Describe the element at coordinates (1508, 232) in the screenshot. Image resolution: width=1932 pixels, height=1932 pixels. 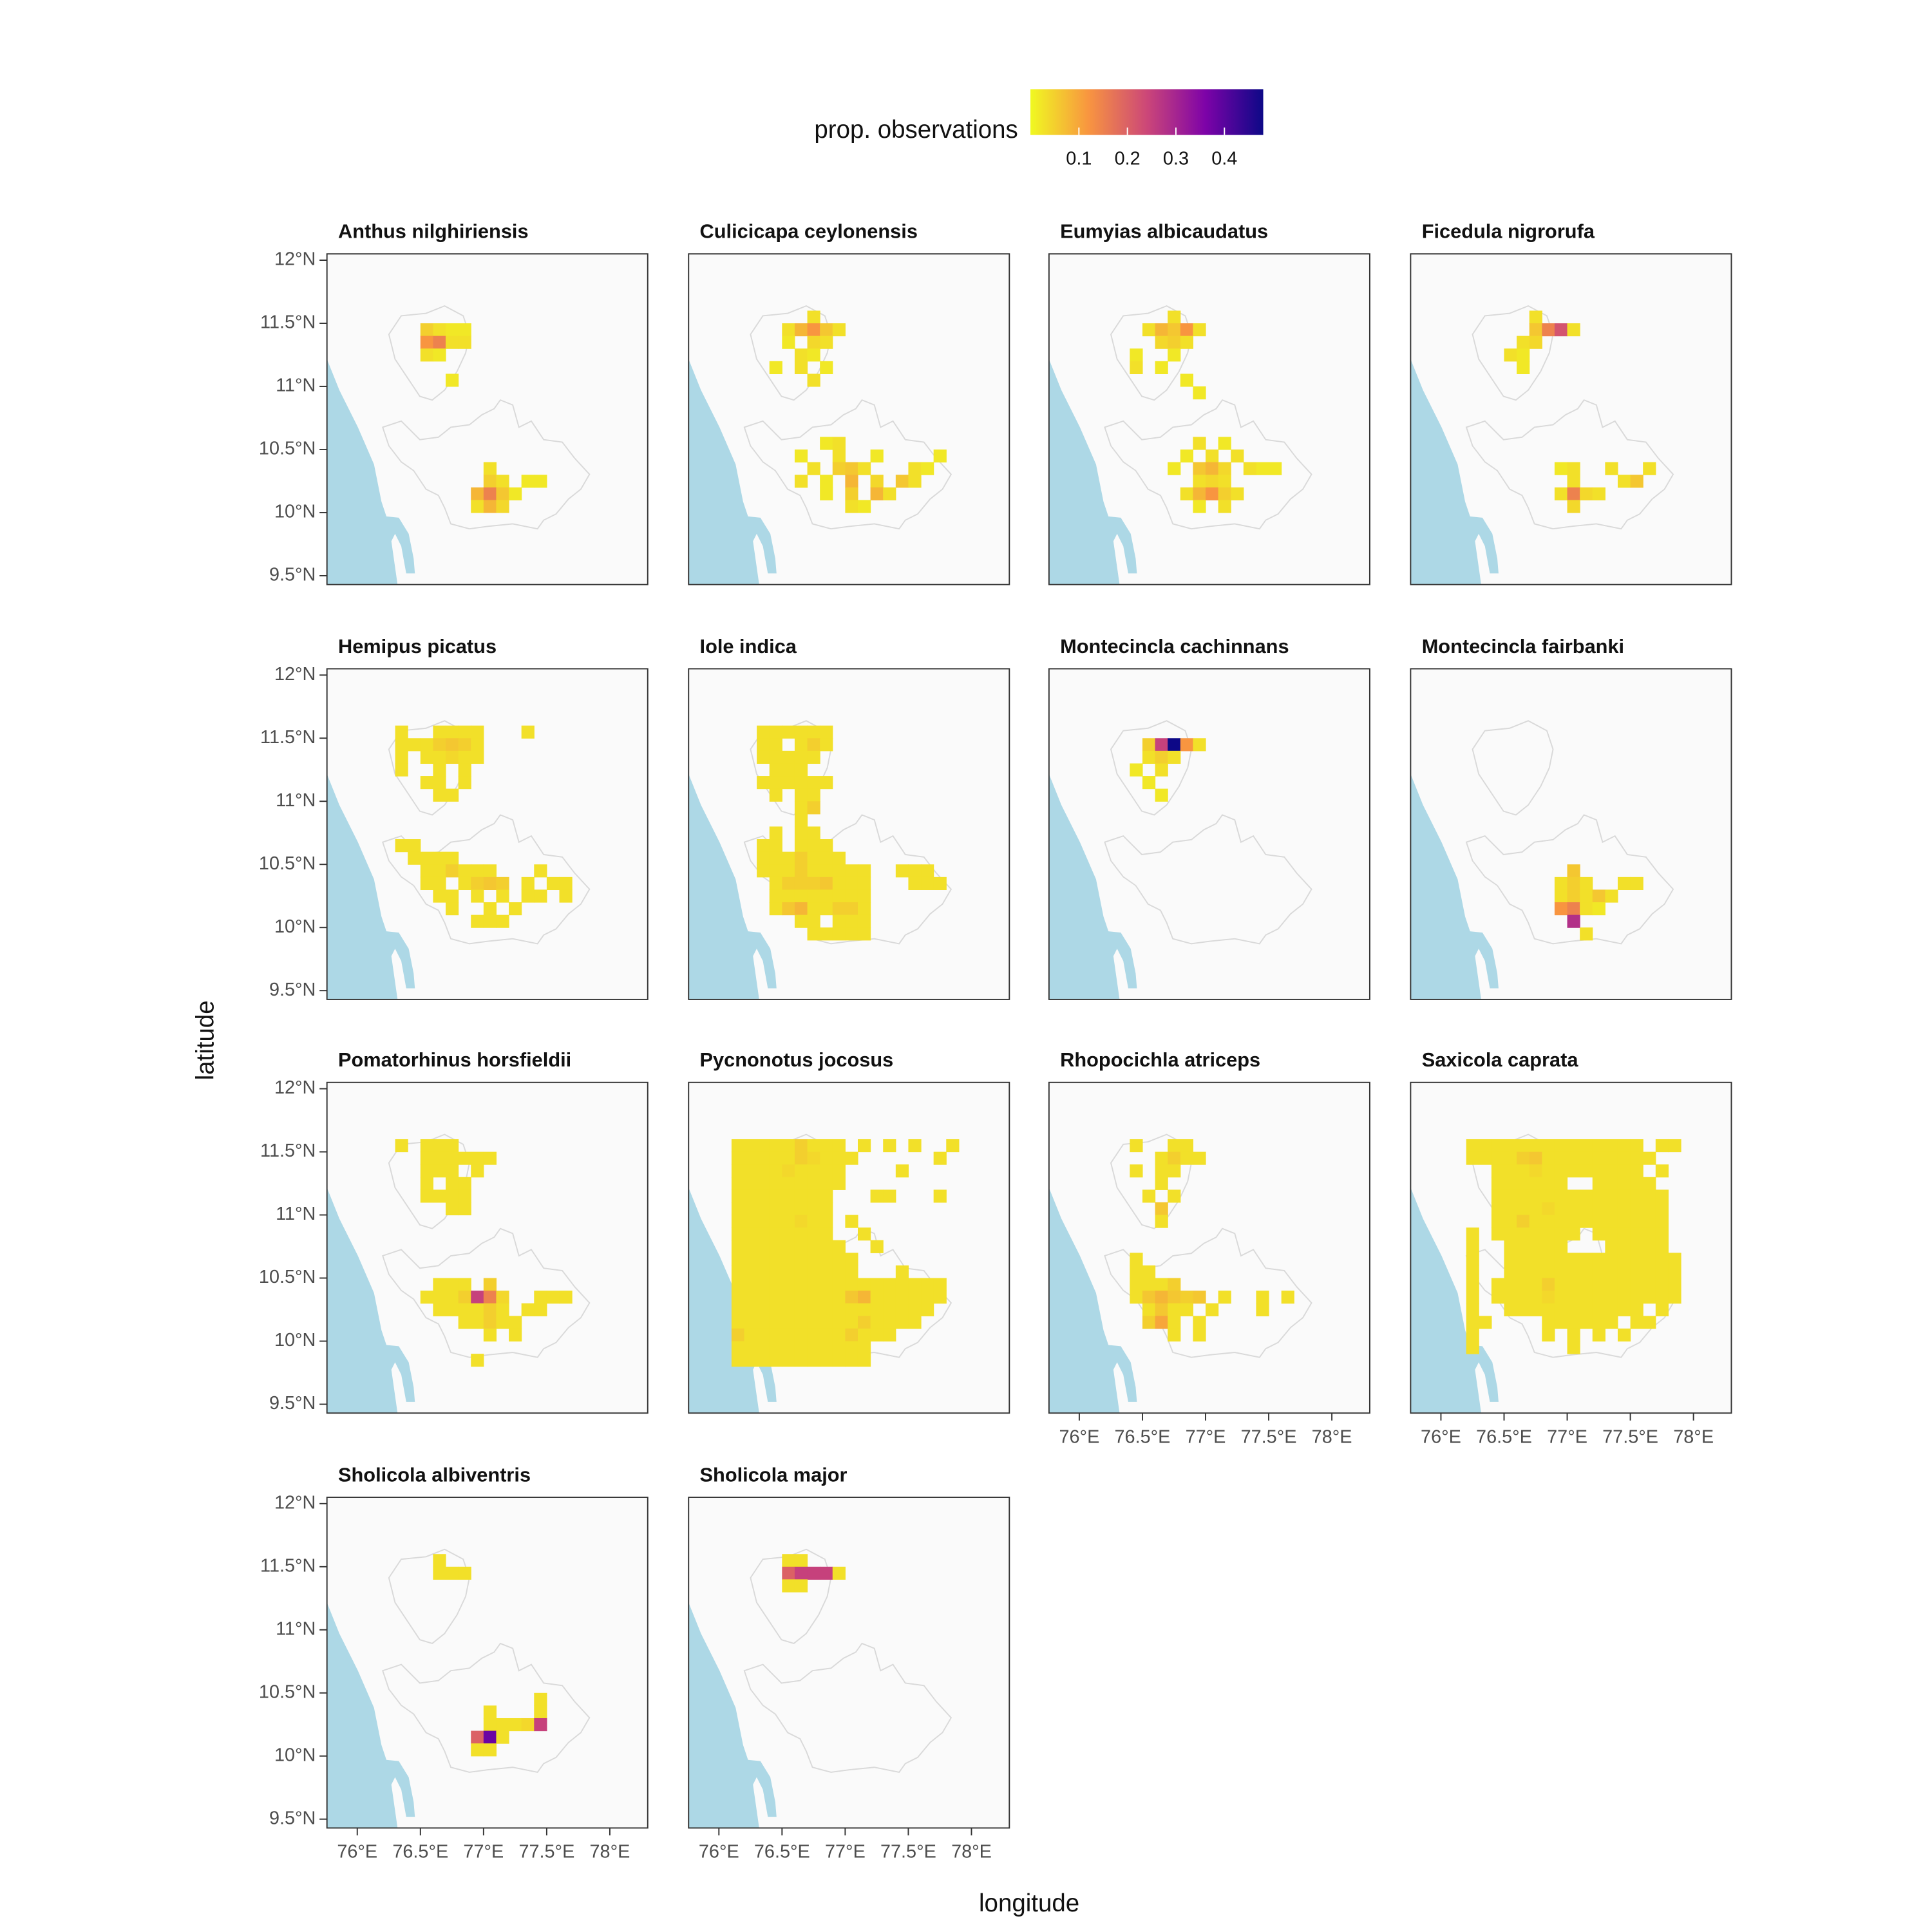
I see `panel-title: Ficedula nigrorufa` at that location.